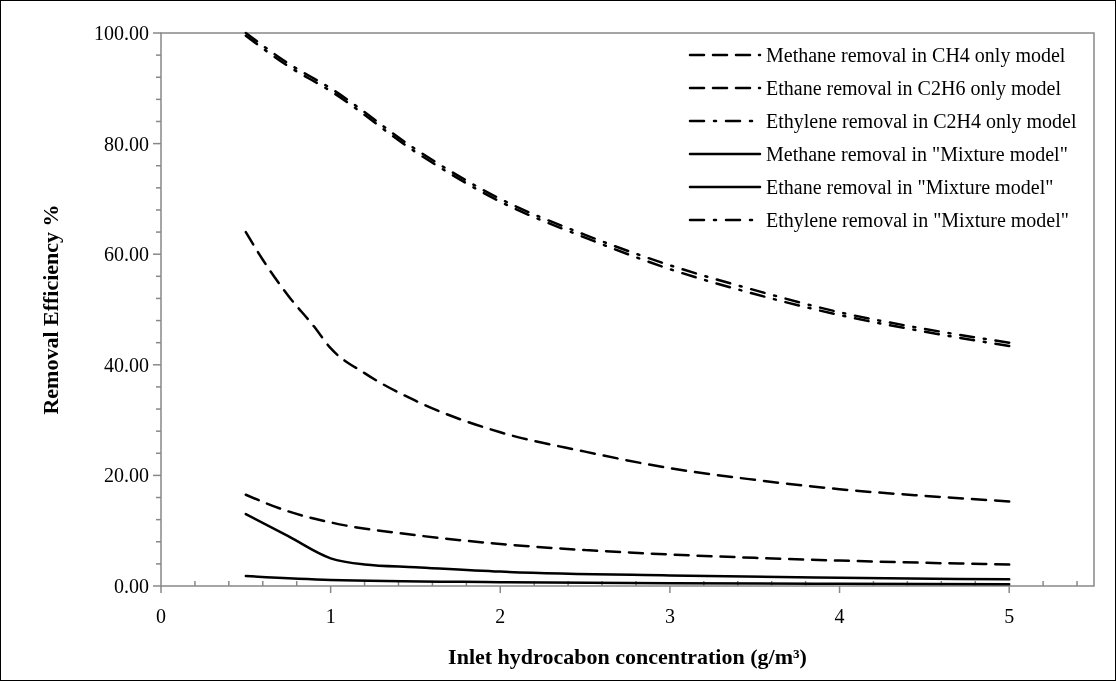 The image size is (1116, 681). Describe the element at coordinates (131, 586) in the screenshot. I see `y-tick-label: 0.00` at that location.